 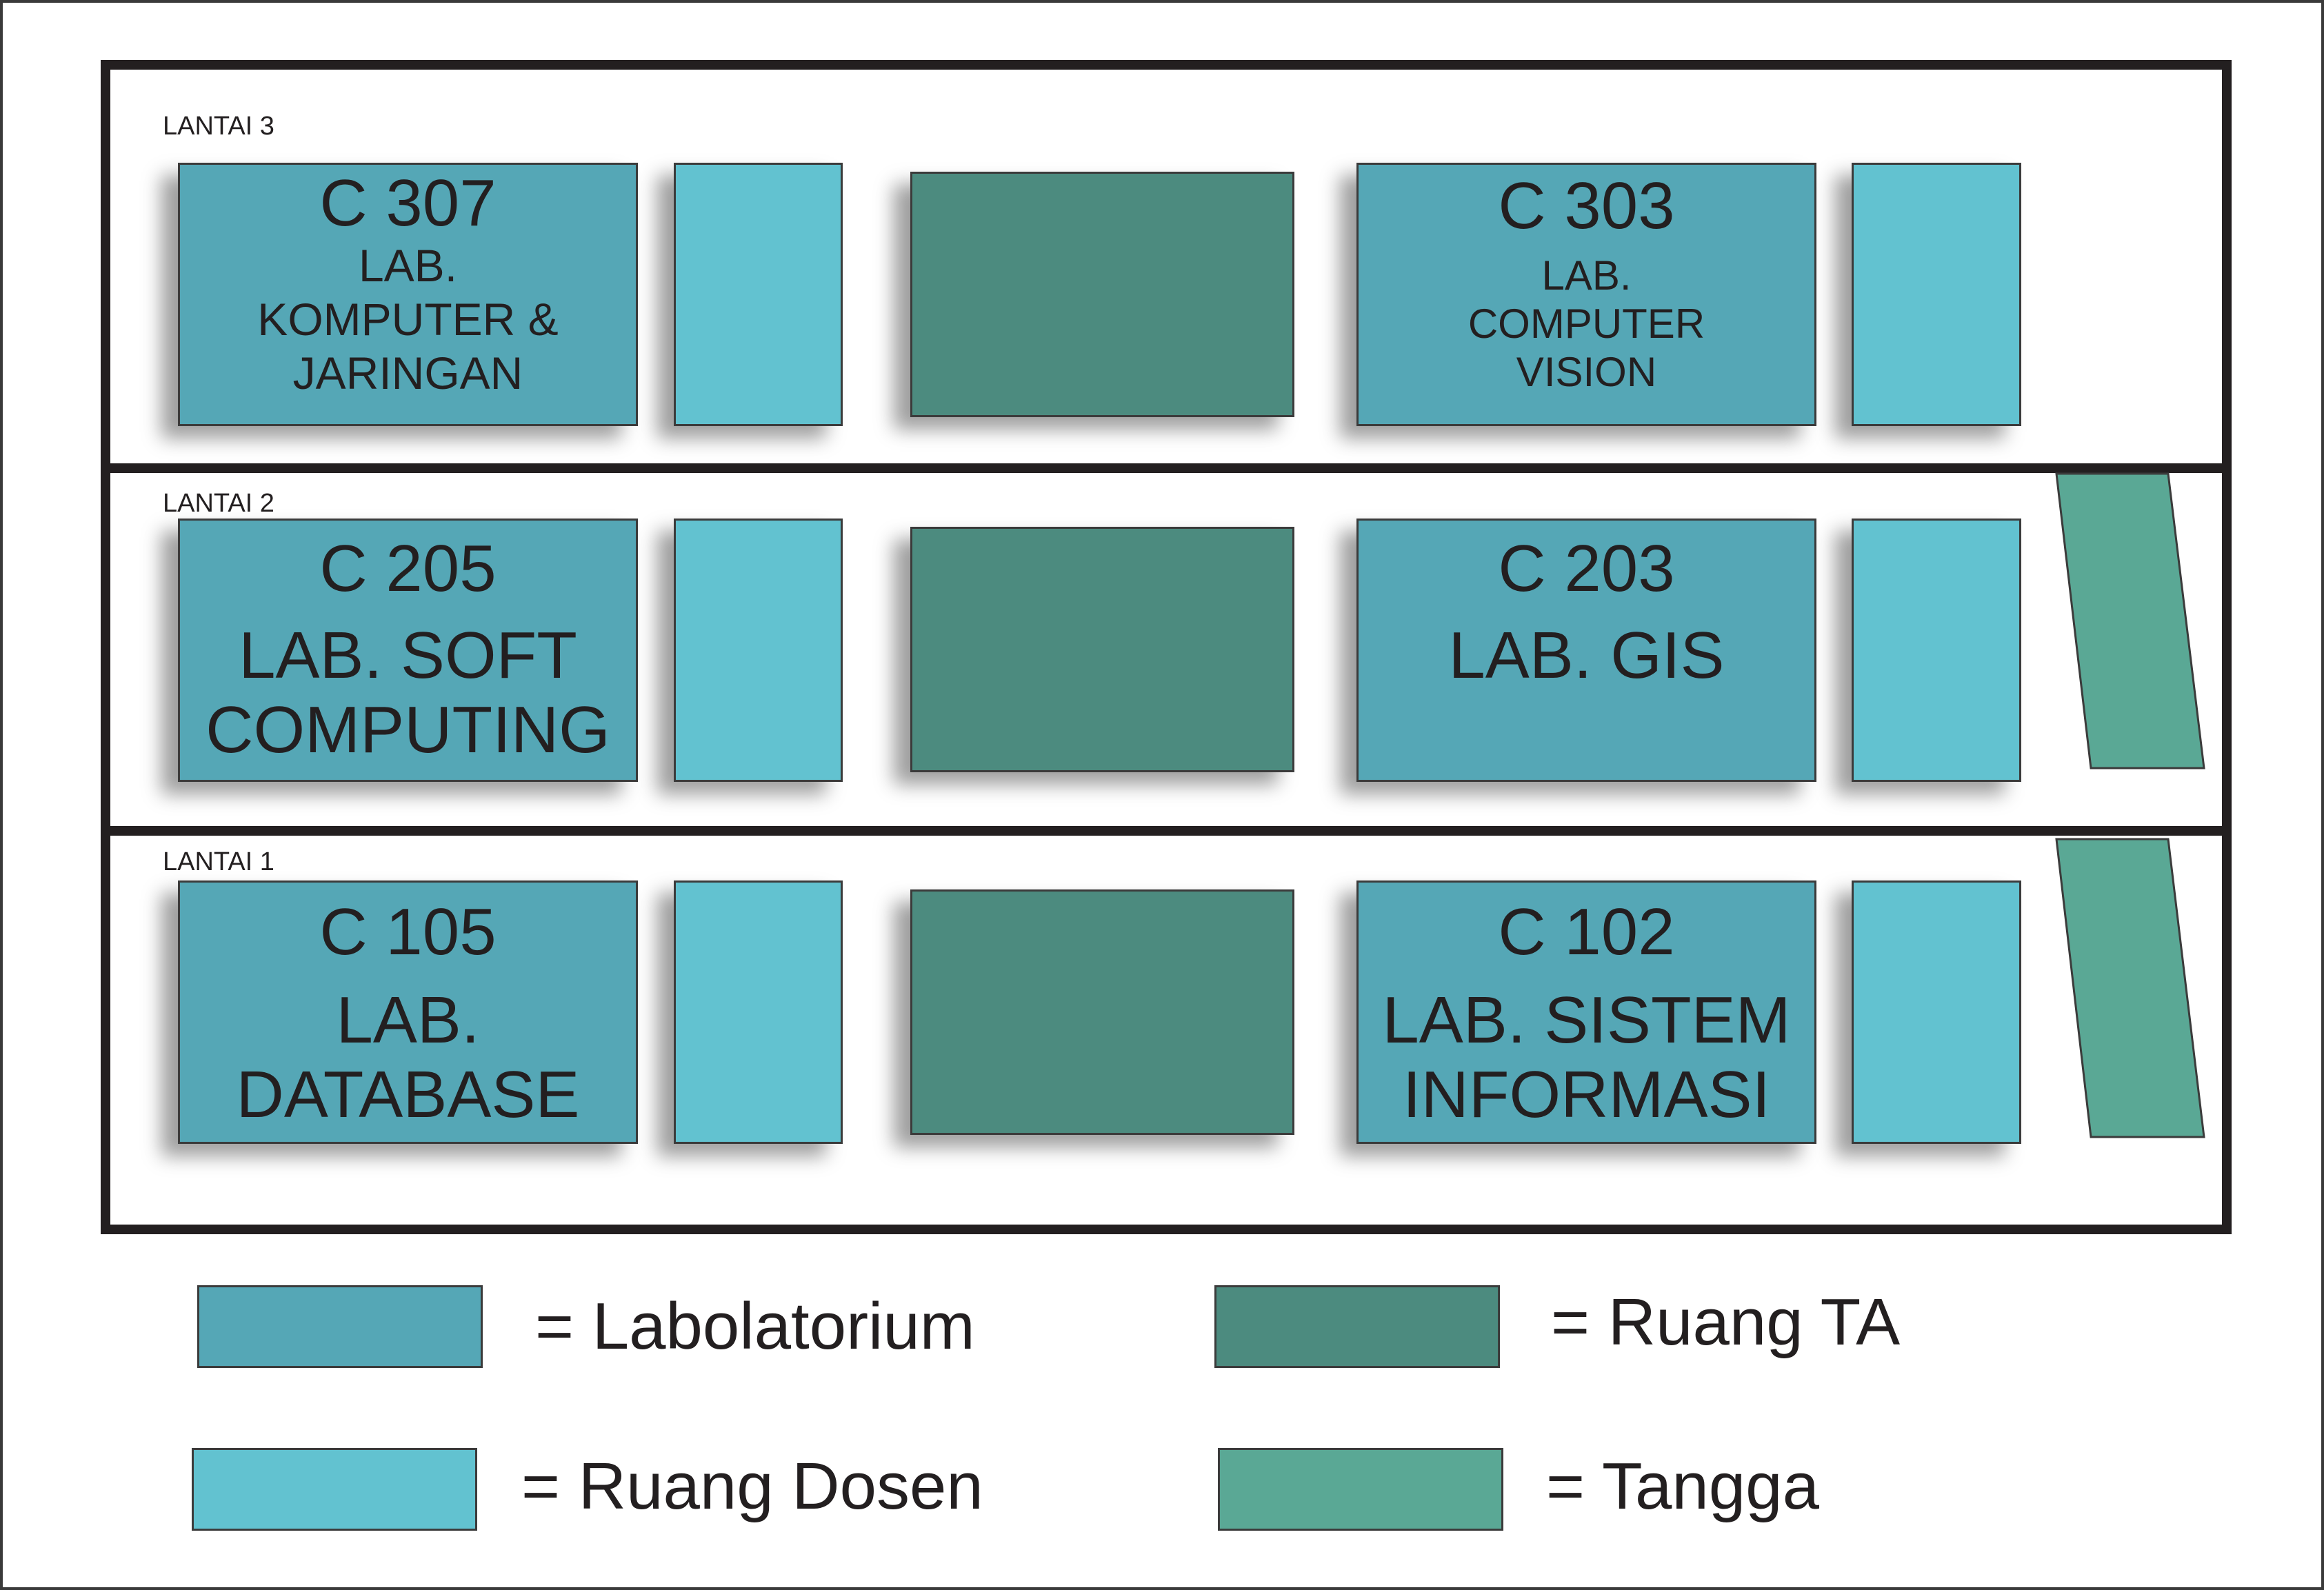 I want to click on legend-swatch-dosen, so click(x=334, y=1489).